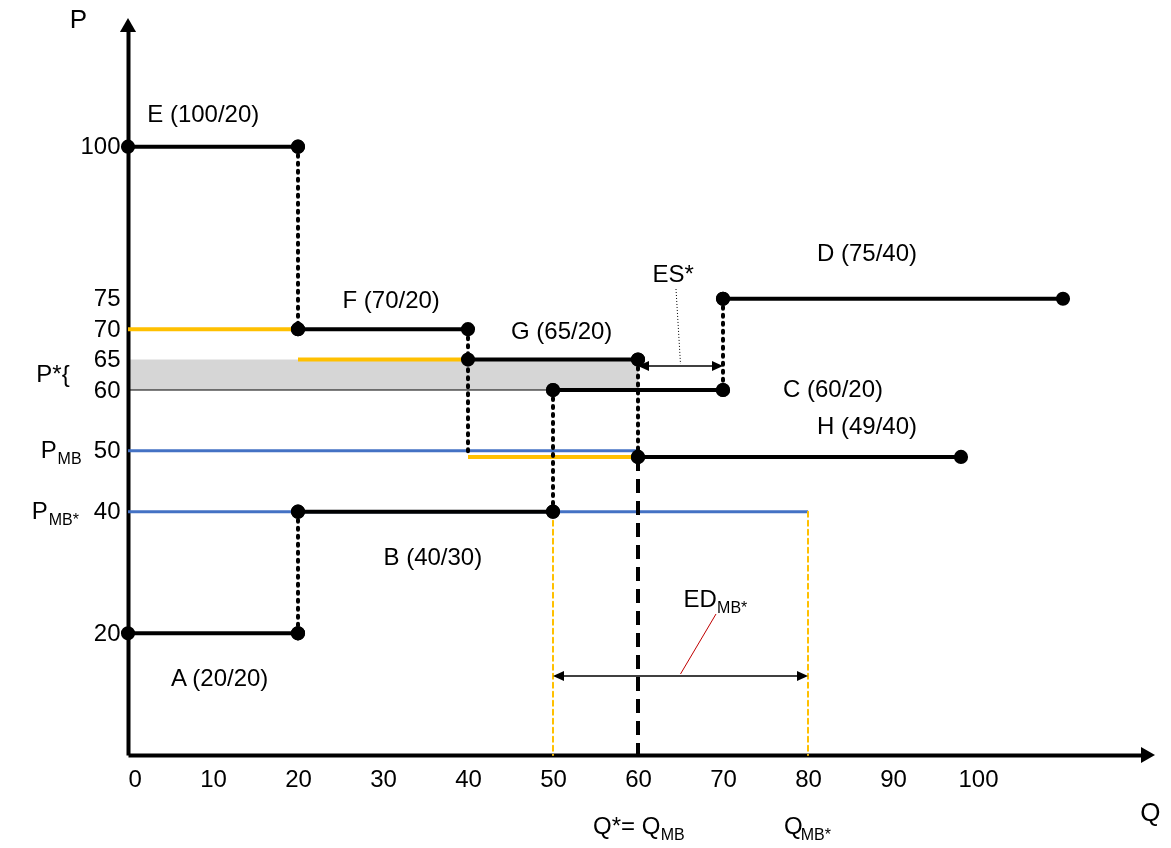 The image size is (1171, 848). What do you see at coordinates (107, 511) in the screenshot?
I see `y-tick-label: 40` at bounding box center [107, 511].